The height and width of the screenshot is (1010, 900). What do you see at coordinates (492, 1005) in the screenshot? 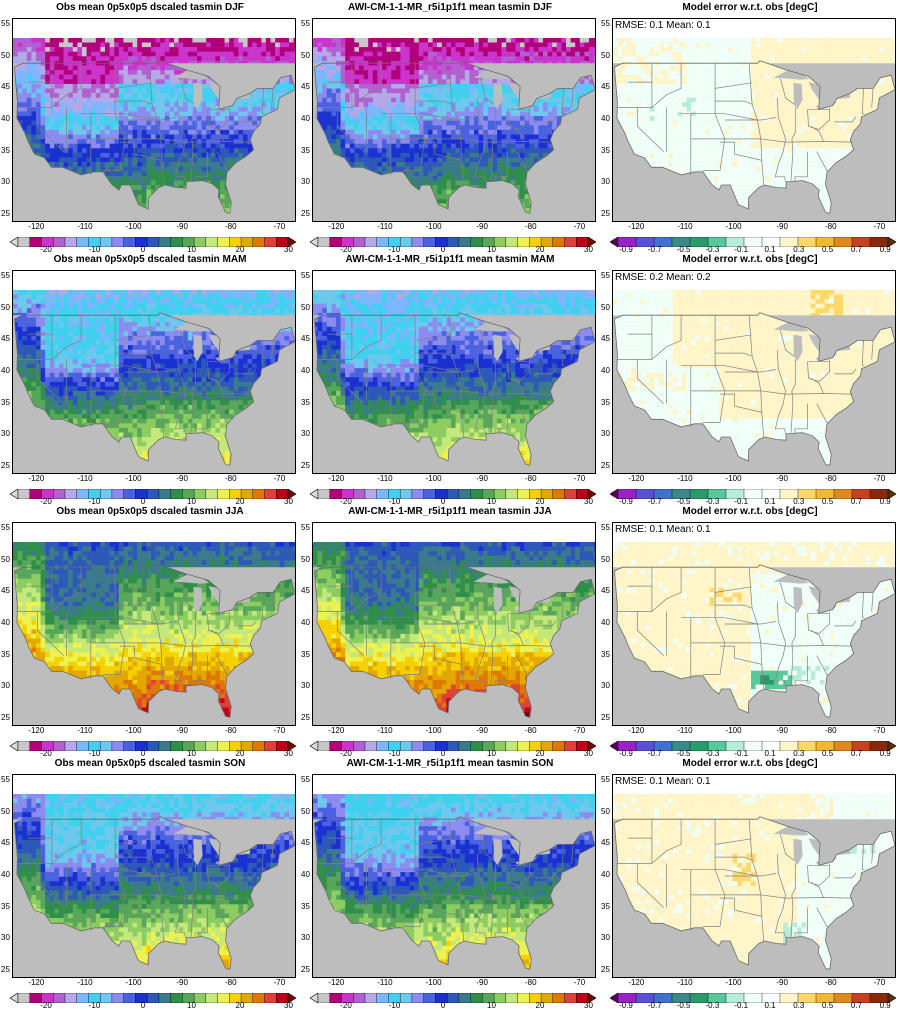
I see `colorbar-label: 10` at bounding box center [492, 1005].